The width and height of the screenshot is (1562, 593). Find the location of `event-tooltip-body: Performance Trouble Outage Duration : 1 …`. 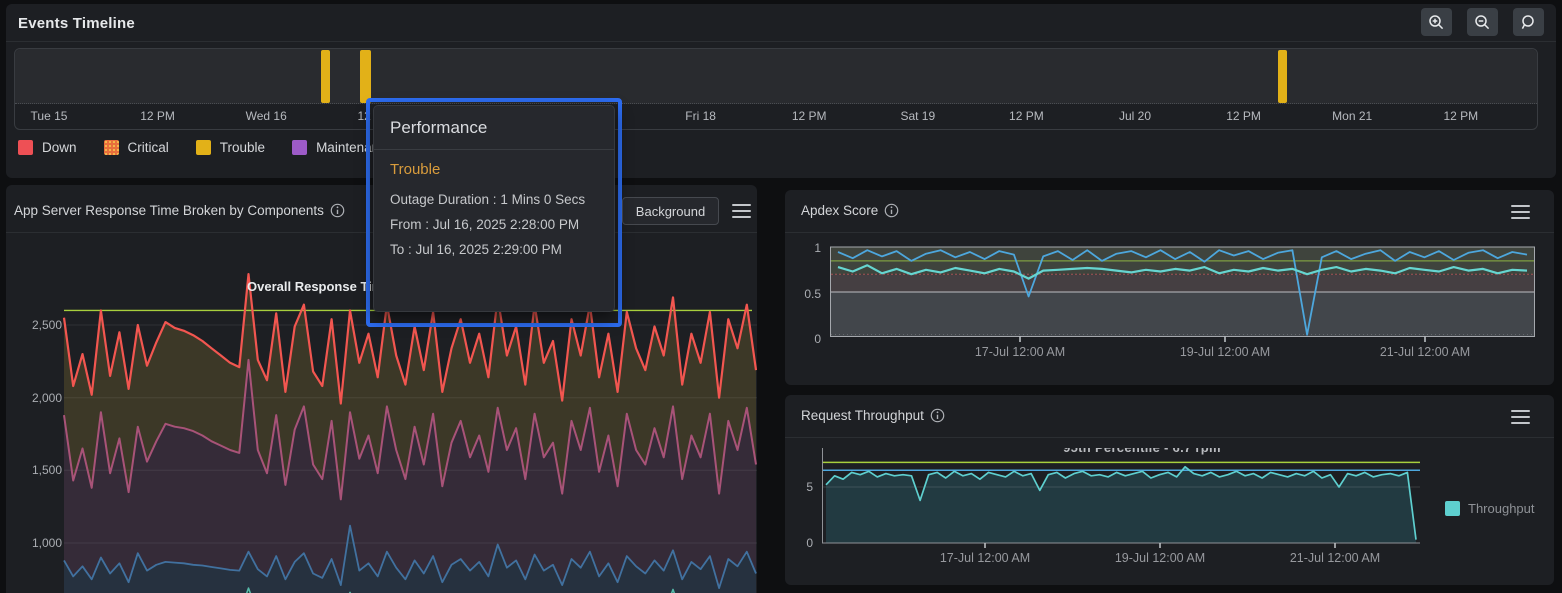

event-tooltip-body: Performance Trouble Outage Duration : 1 … is located at coordinates (494, 208).